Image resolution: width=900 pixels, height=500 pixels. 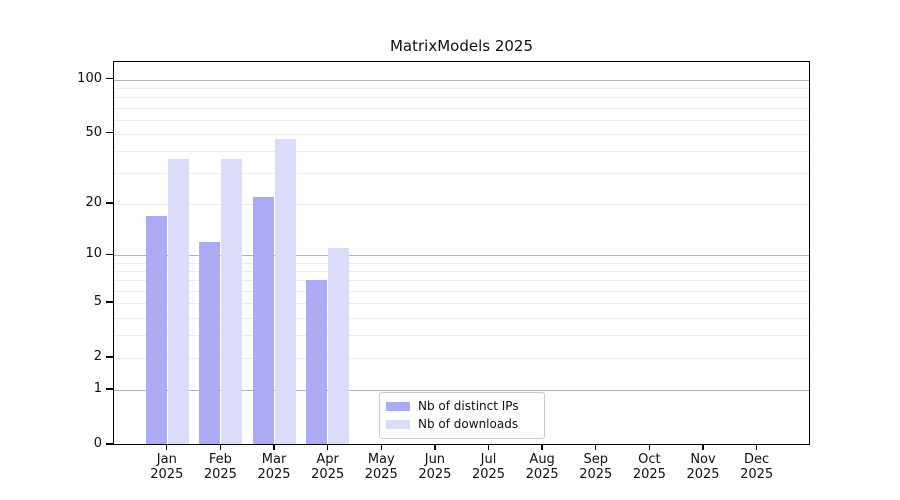 I want to click on bar-downloads-mar, so click(x=285, y=291).